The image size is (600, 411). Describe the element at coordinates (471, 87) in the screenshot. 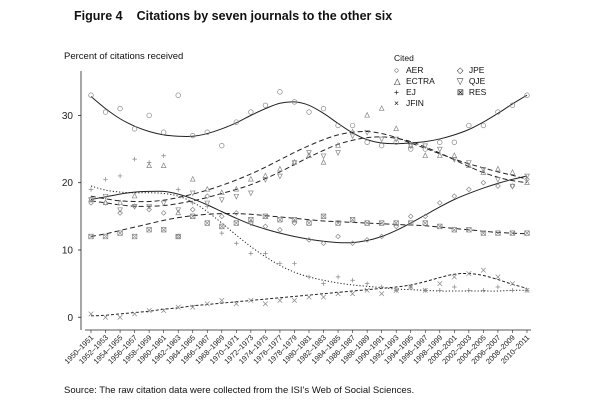

I see `legend-column-2: ◇ JPE ▽ QJE ⊠ RES` at that location.